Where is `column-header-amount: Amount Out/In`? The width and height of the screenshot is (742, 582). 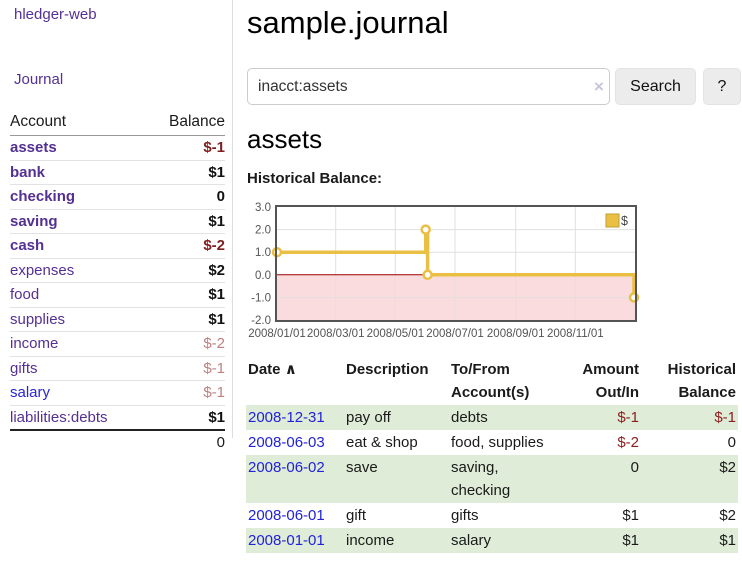 column-header-amount: Amount Out/In is located at coordinates (610, 381).